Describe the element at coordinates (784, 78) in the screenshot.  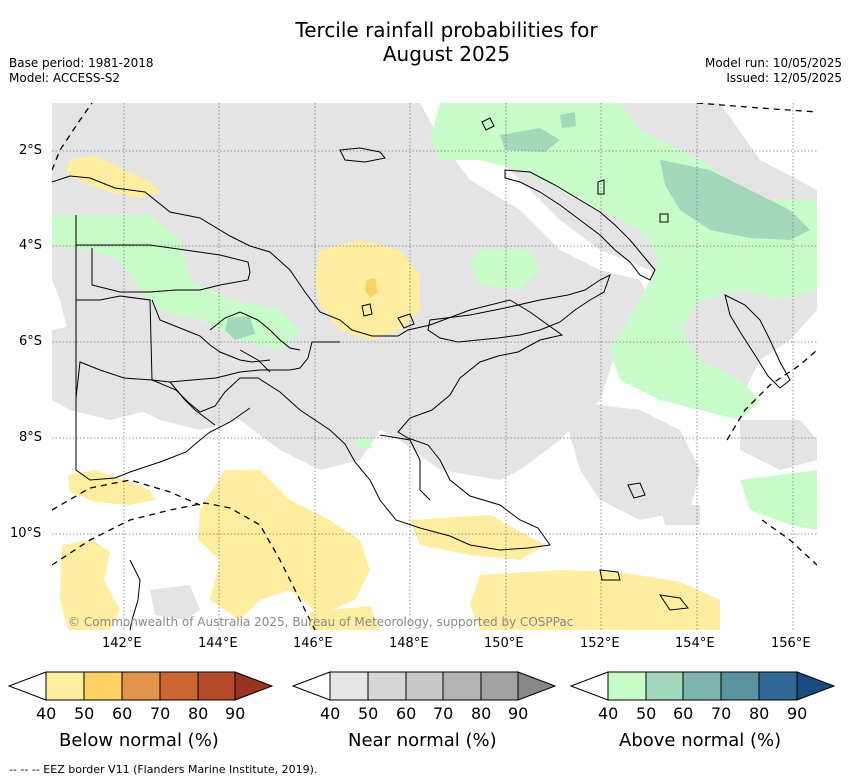
I see `issued-date: Issued: 12/05/2025` at that location.